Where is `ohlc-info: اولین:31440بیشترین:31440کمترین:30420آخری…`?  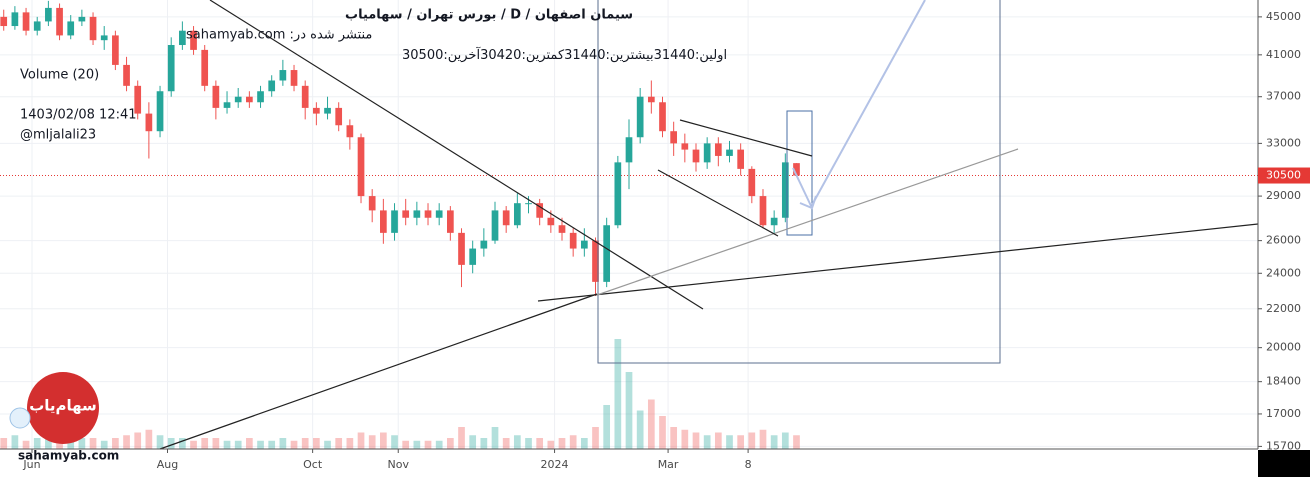 ohlc-info: اولین:31440بیشترین:31440کمترین:30420آخری… is located at coordinates (564, 54).